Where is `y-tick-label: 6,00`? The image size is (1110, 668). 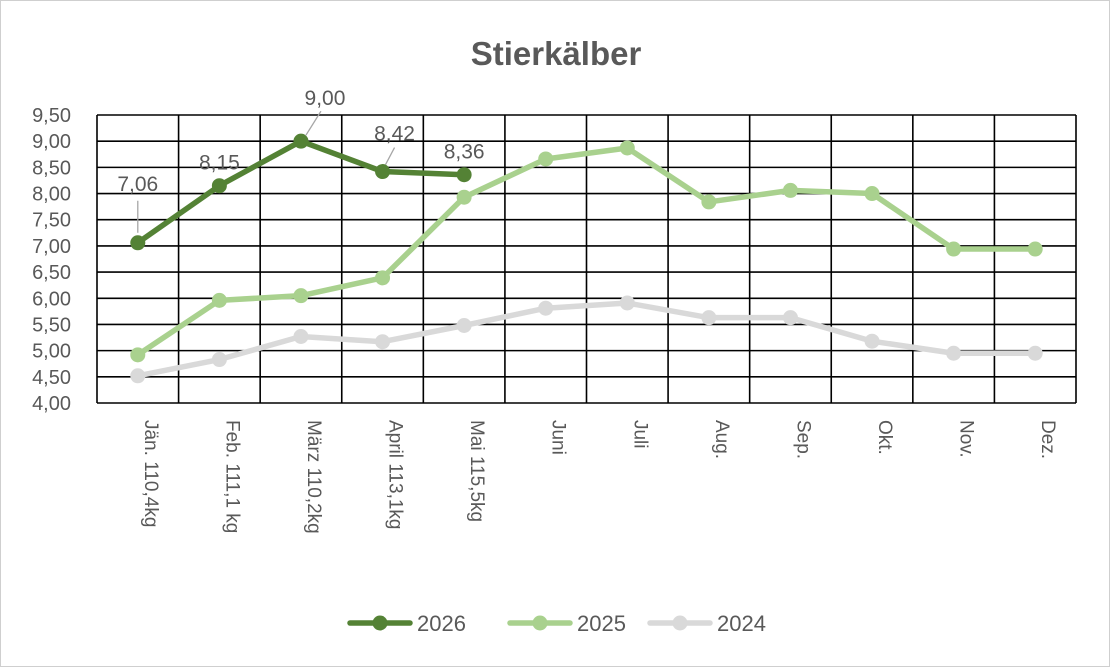
y-tick-label: 6,00 is located at coordinates (51, 299).